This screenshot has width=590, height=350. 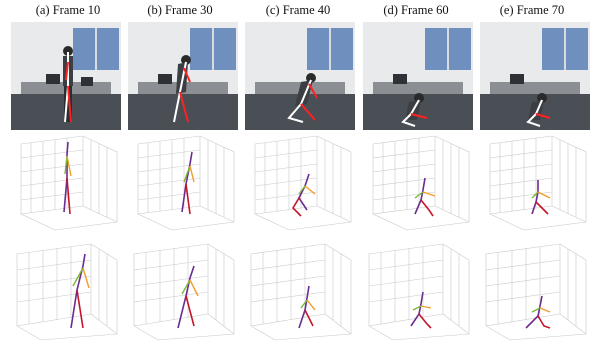 What do you see at coordinates (416, 10) in the screenshot?
I see `caption-frame-60: (d) Frame 60` at bounding box center [416, 10].